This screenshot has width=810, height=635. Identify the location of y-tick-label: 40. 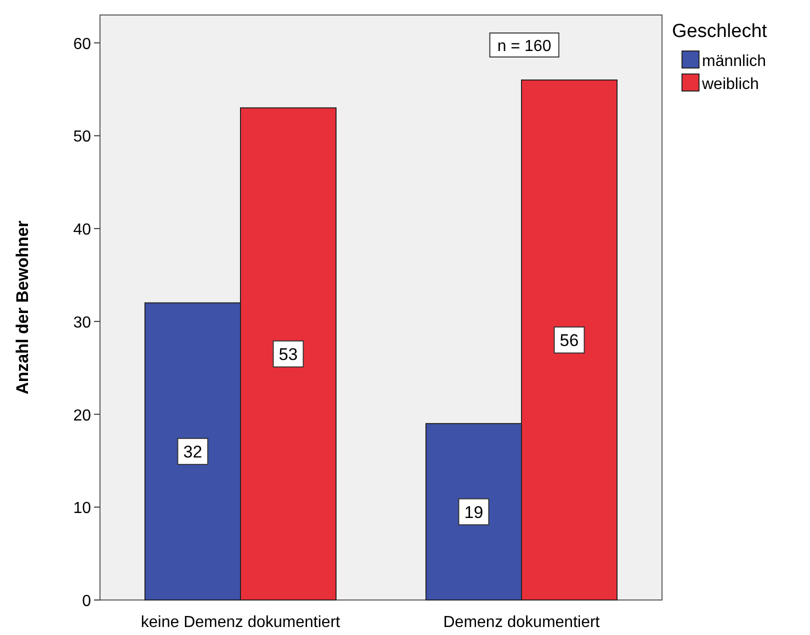
(82, 230).